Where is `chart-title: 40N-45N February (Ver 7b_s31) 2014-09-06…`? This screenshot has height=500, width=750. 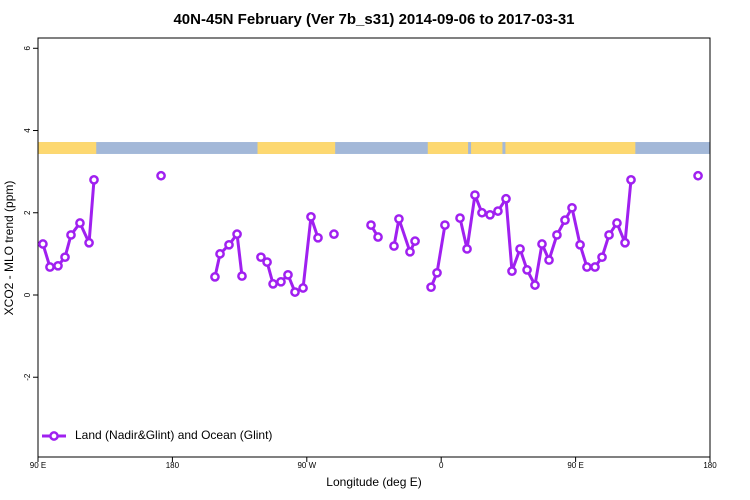
chart-title: 40N-45N February (Ver 7b_s31) 2014-09-06… is located at coordinates (373, 19).